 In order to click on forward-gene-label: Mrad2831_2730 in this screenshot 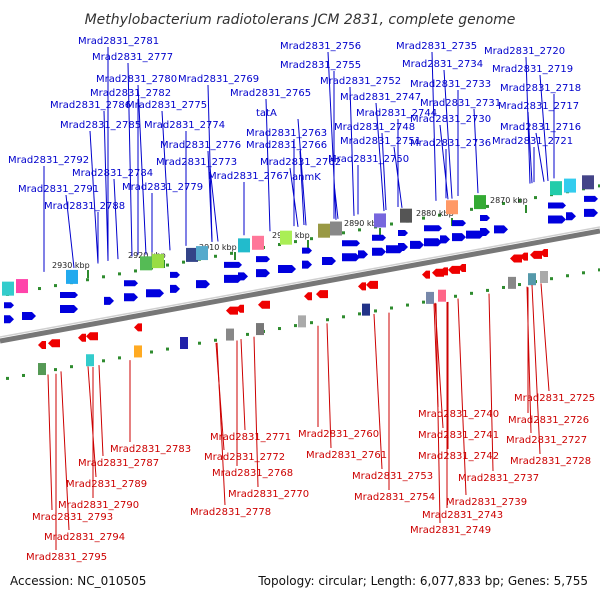, I will do `click(450, 119)`.